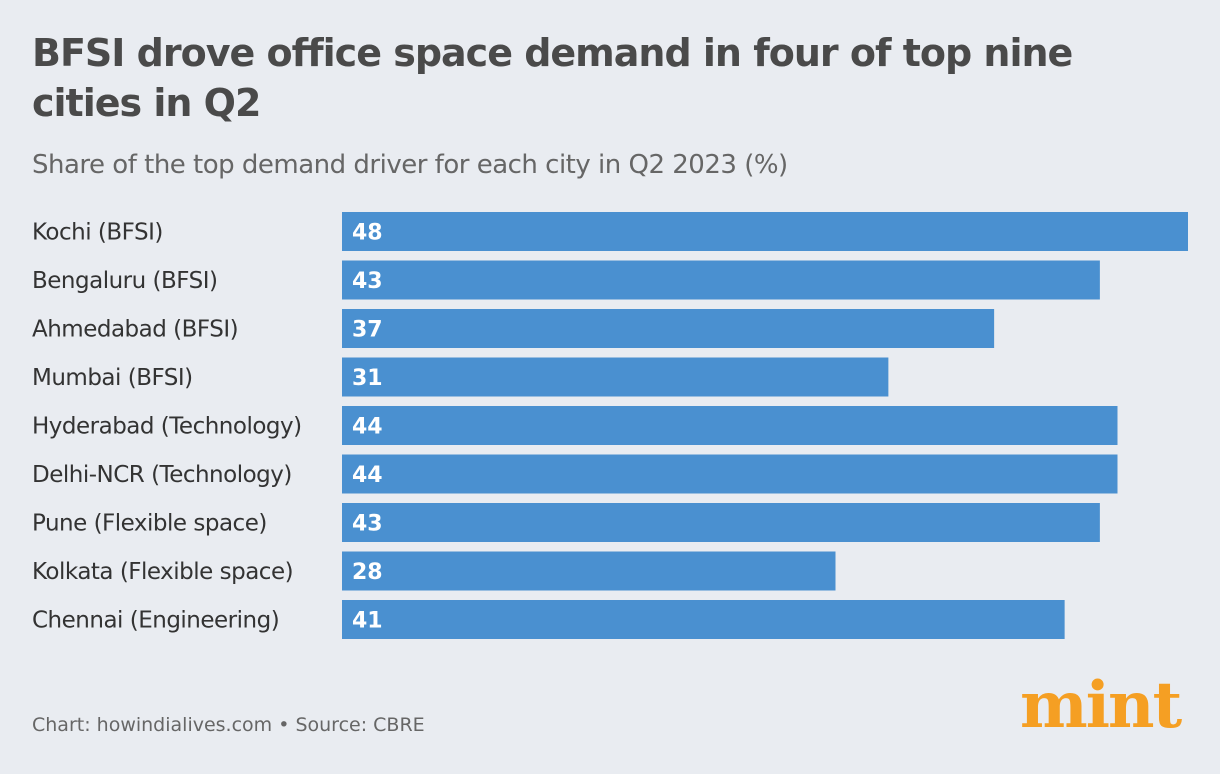 The height and width of the screenshot is (774, 1220). I want to click on category-label: Delhi-NCR (Technology), so click(162, 475).